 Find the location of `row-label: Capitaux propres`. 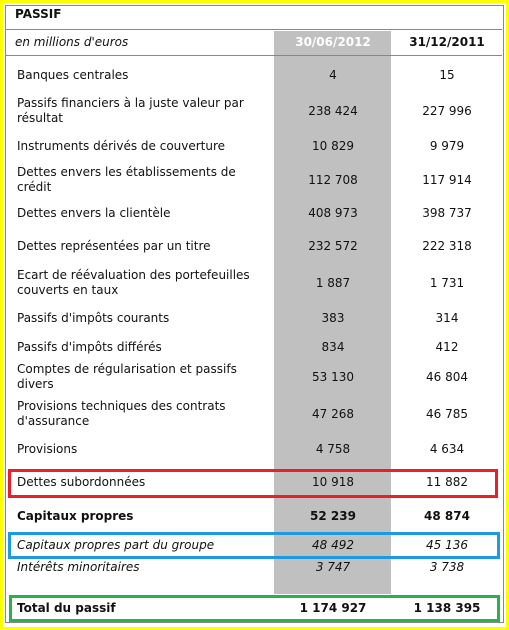

row-label: Capitaux propres is located at coordinates (75, 515).